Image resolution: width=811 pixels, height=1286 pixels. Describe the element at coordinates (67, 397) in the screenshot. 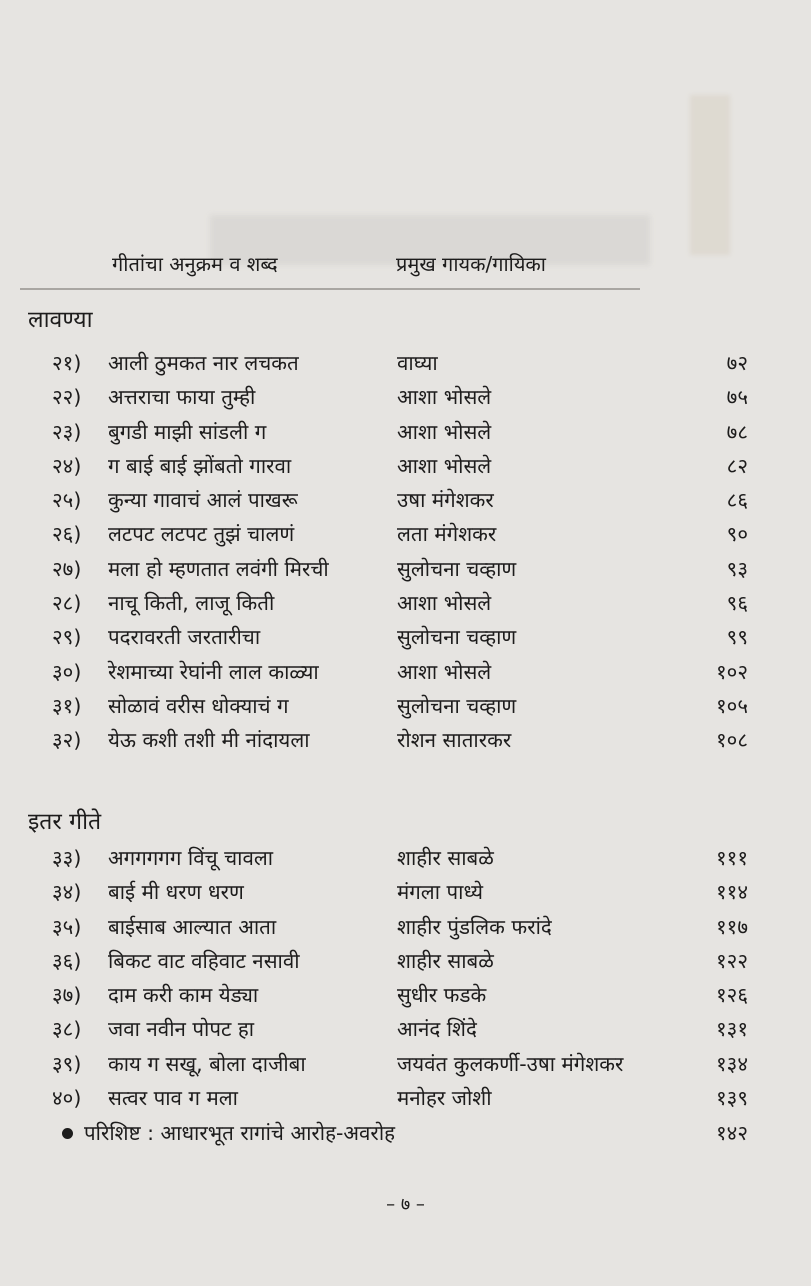

I see `song-num: २२)` at that location.